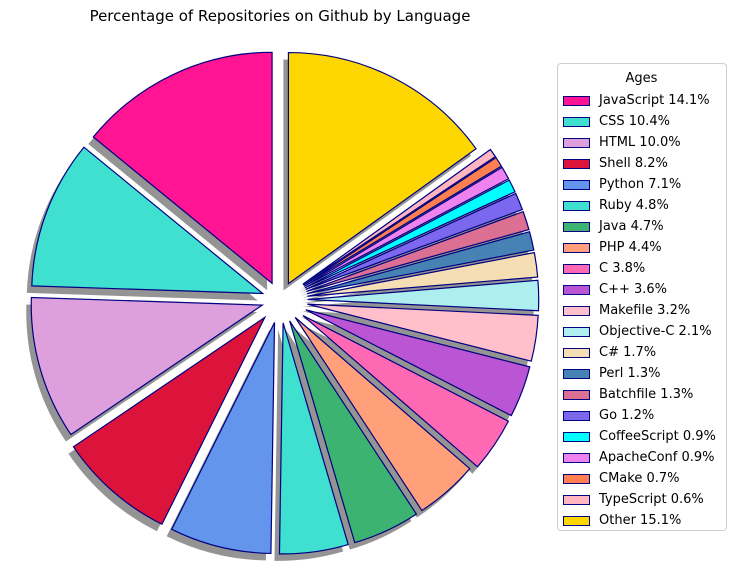  What do you see at coordinates (148, 220) in the screenshot?
I see `pie-slice-css` at bounding box center [148, 220].